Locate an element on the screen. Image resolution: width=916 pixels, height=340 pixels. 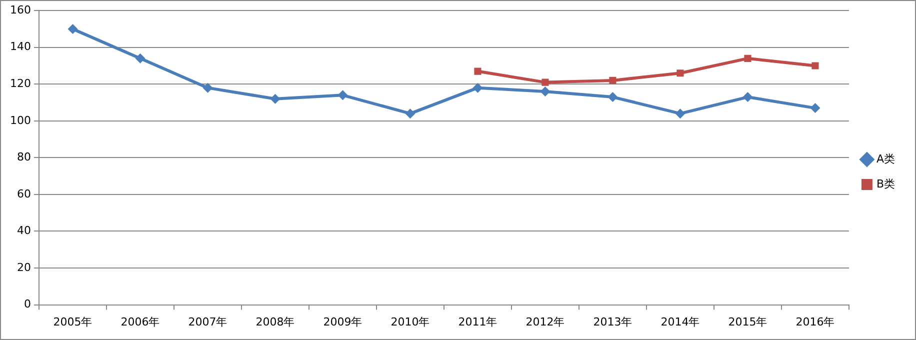
legend-label: B类 is located at coordinates (885, 183).